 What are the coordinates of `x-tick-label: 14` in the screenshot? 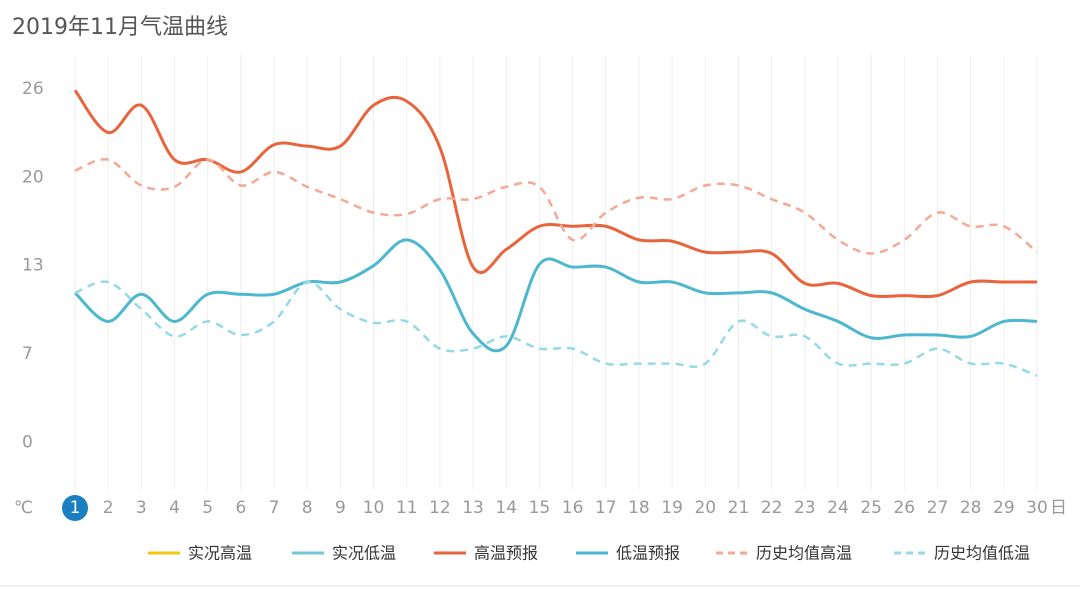 It's located at (506, 508).